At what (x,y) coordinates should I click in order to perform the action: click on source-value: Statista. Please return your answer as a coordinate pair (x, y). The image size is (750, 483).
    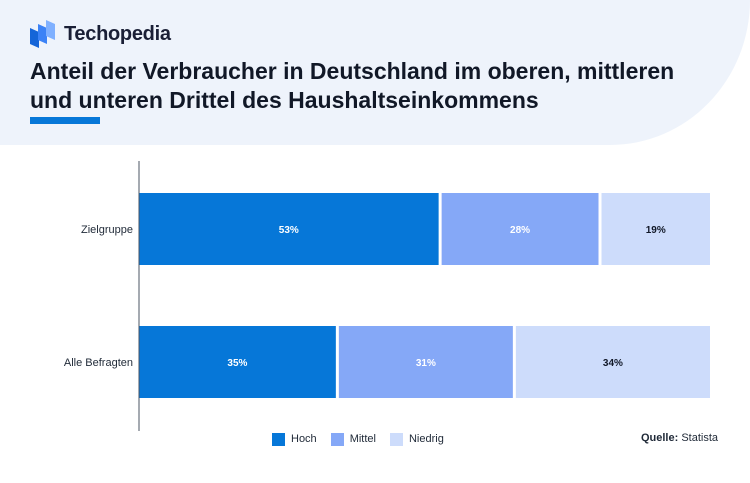
    Looking at the image, I should click on (699, 438).